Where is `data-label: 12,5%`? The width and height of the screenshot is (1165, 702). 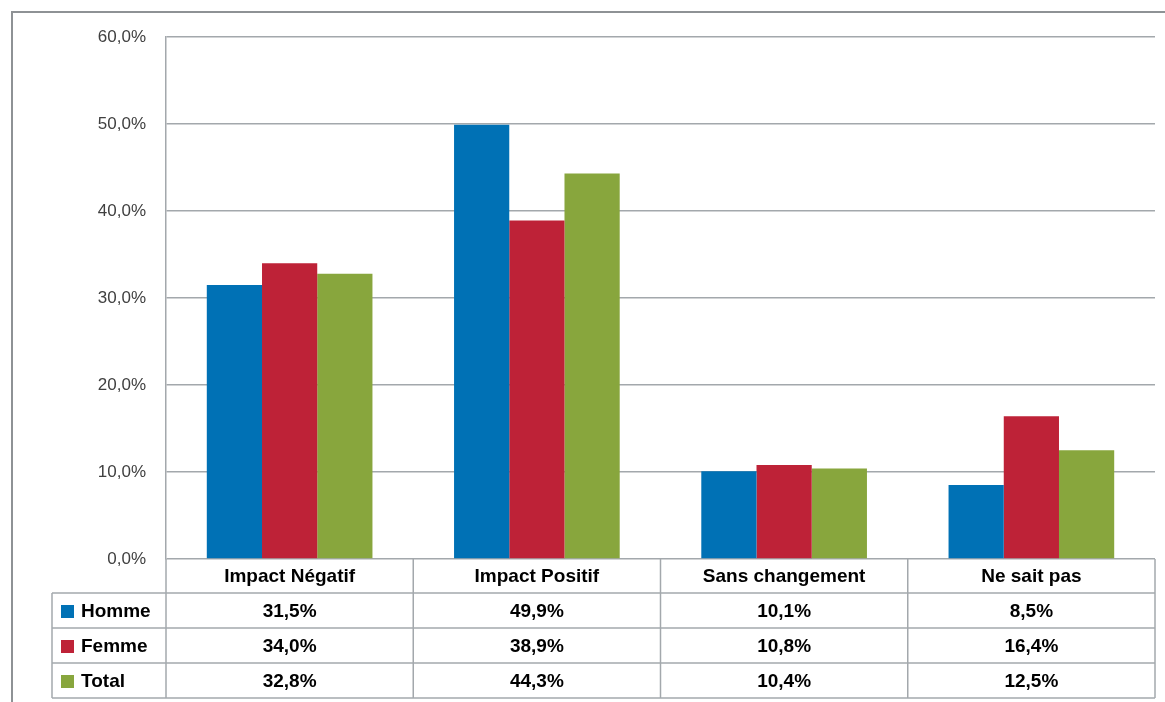 data-label: 12,5% is located at coordinates (1031, 680).